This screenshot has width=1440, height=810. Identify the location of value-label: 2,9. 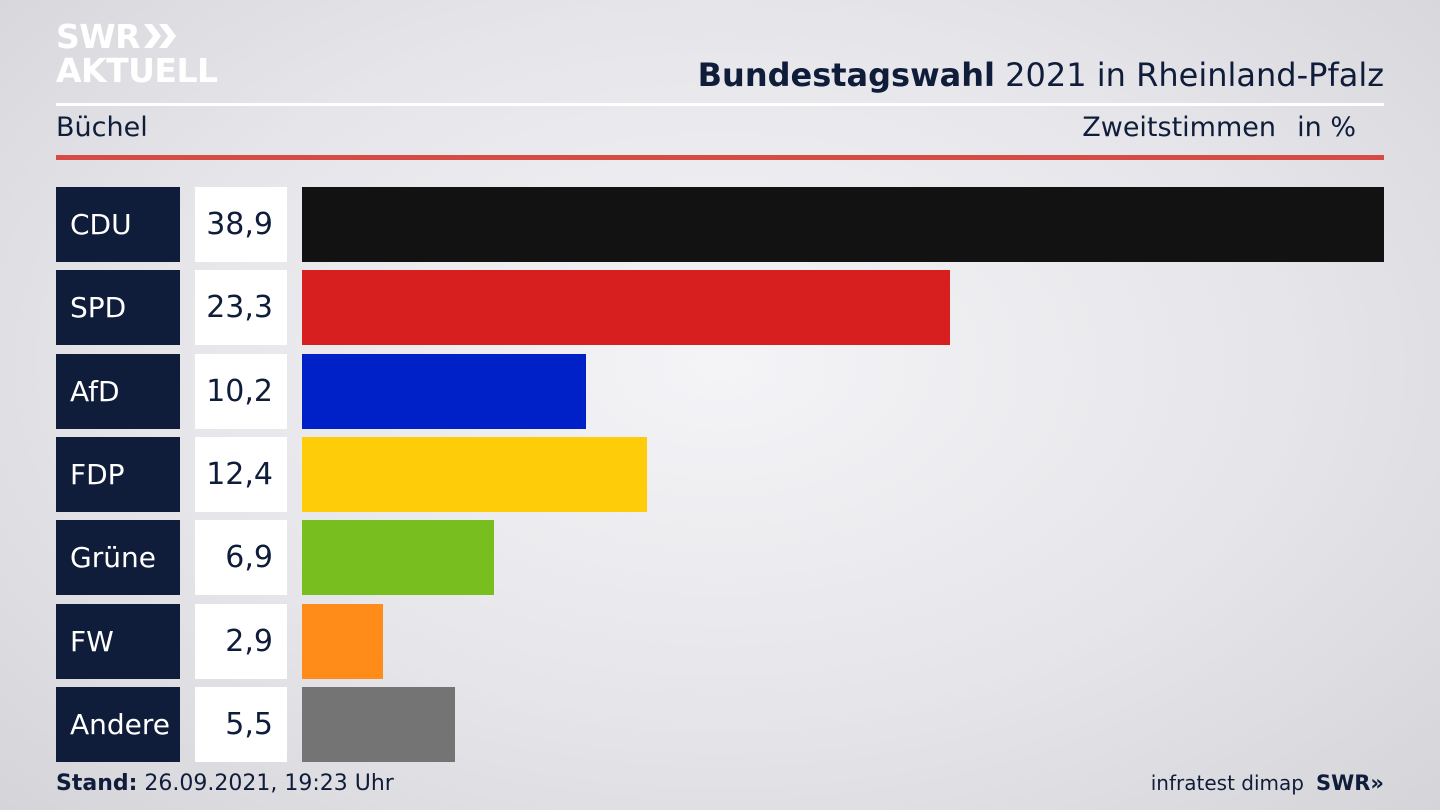
(241, 641).